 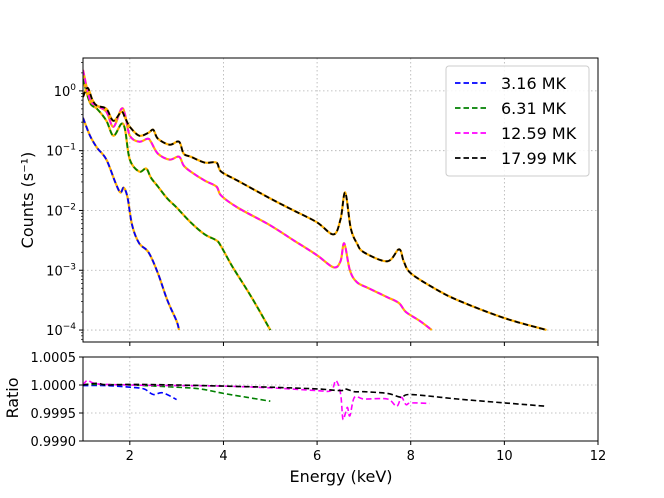 I want to click on series-line-6-31-mk, so click(x=177, y=204).